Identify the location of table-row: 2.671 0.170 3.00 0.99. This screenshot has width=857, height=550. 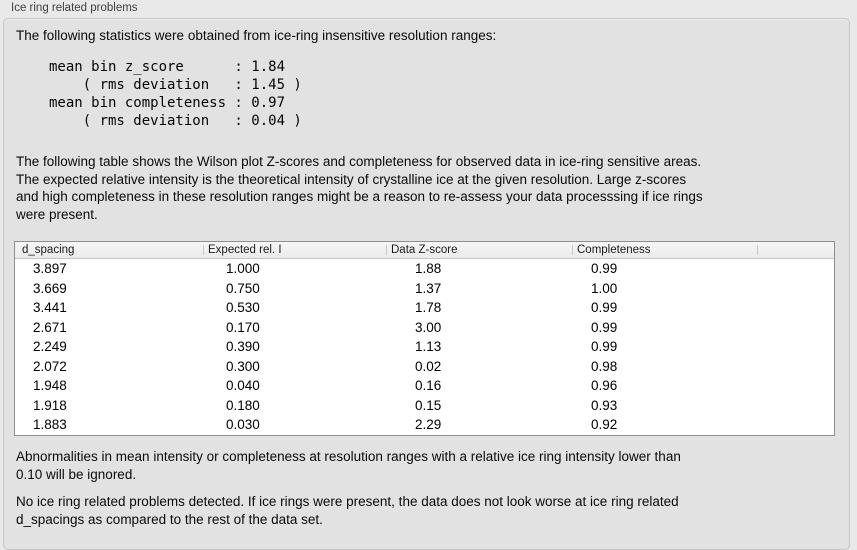
(424, 328).